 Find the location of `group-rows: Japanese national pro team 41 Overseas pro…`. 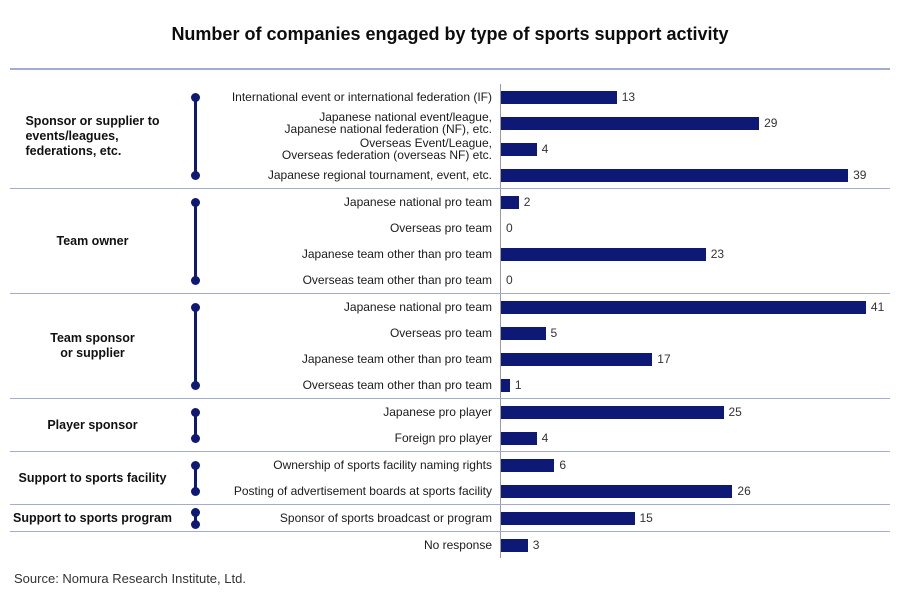

group-rows: Japanese national pro team 41 Overseas pro… is located at coordinates (552, 346).